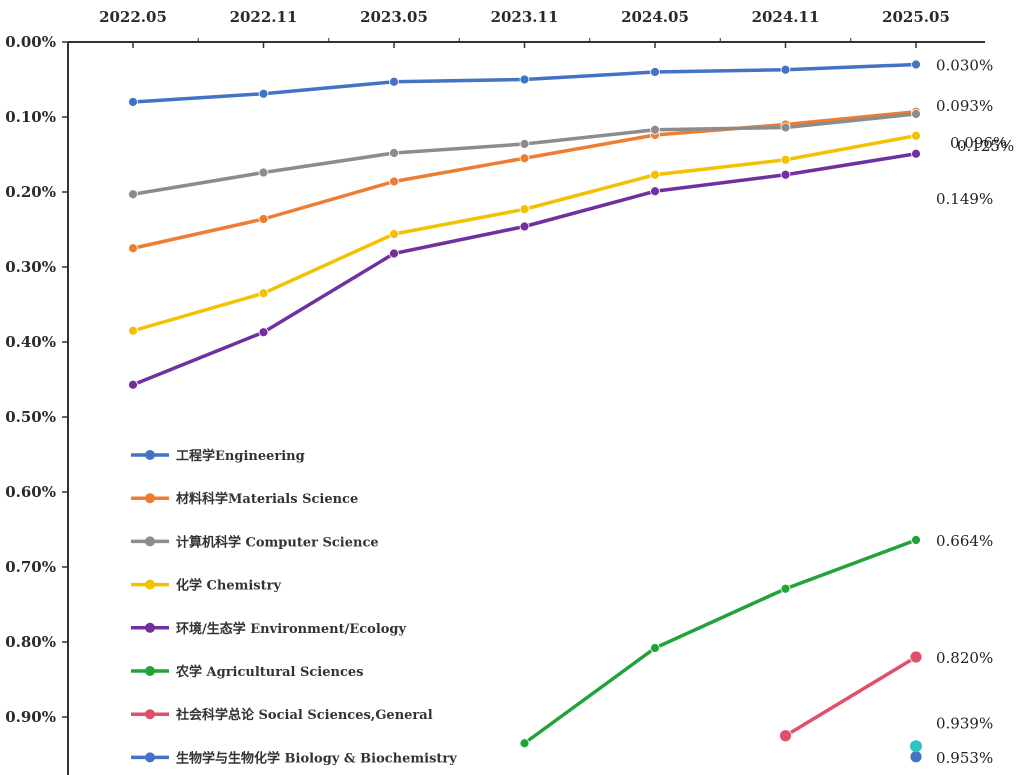  What do you see at coordinates (964, 758) in the screenshot?
I see `end-value-label: 0.953%` at bounding box center [964, 758].